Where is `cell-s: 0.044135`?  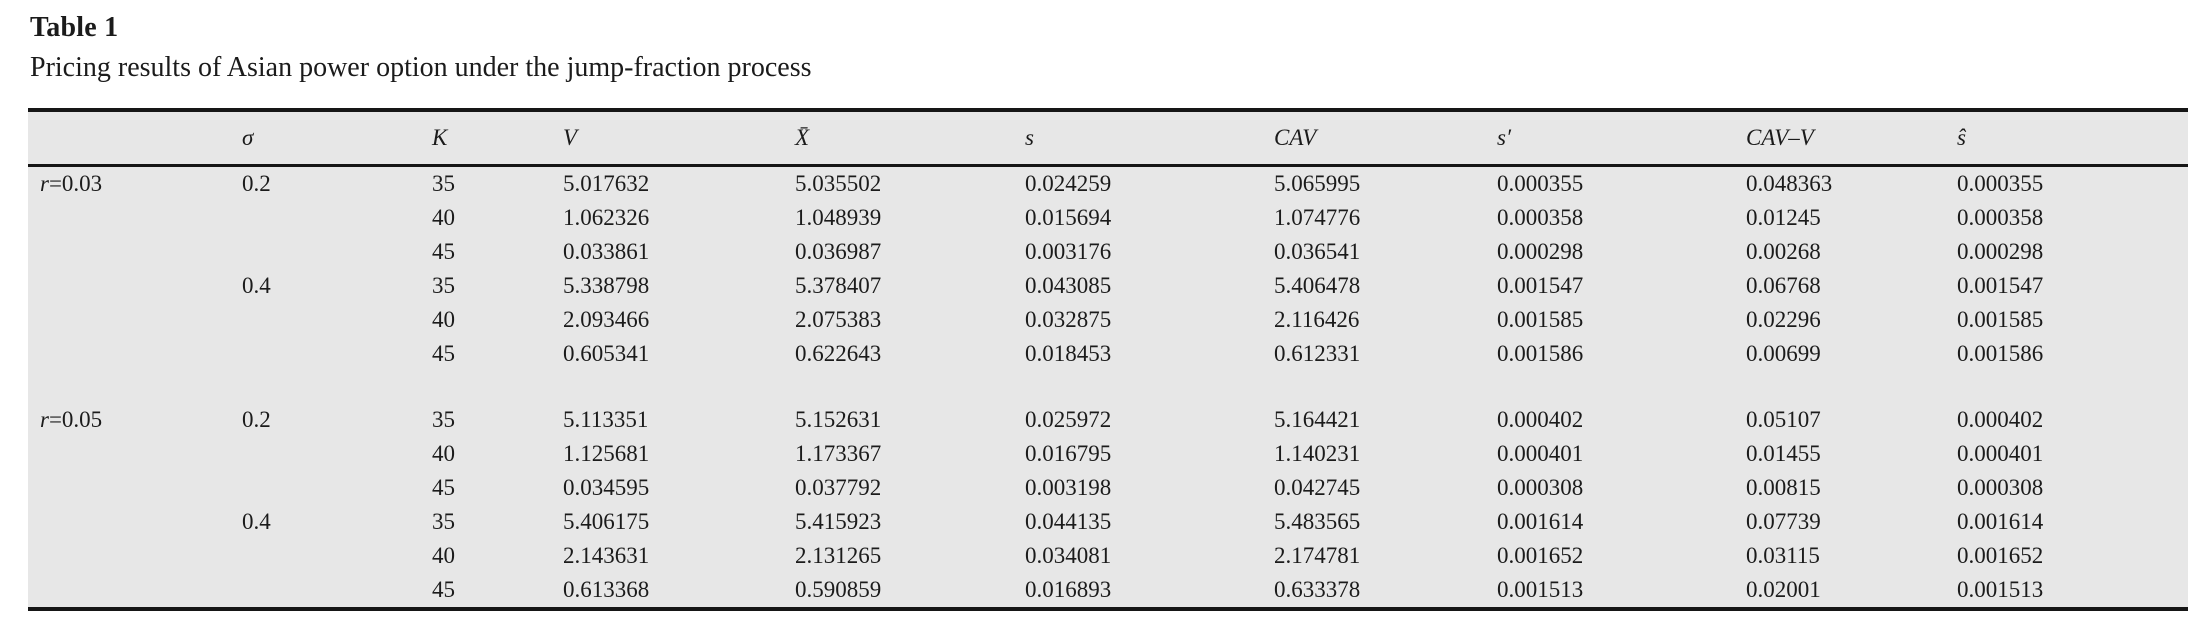 cell-s: 0.044135 is located at coordinates (1068, 521).